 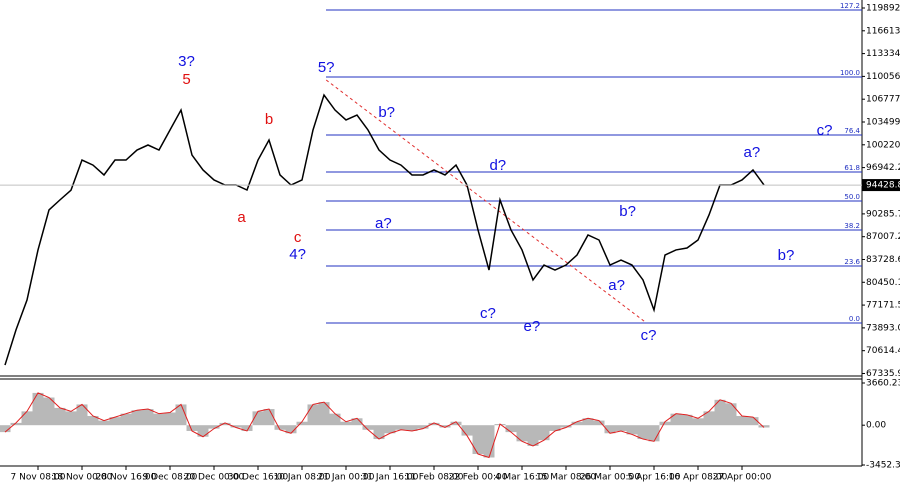 I want to click on wave-label: 5, so click(x=186, y=79).